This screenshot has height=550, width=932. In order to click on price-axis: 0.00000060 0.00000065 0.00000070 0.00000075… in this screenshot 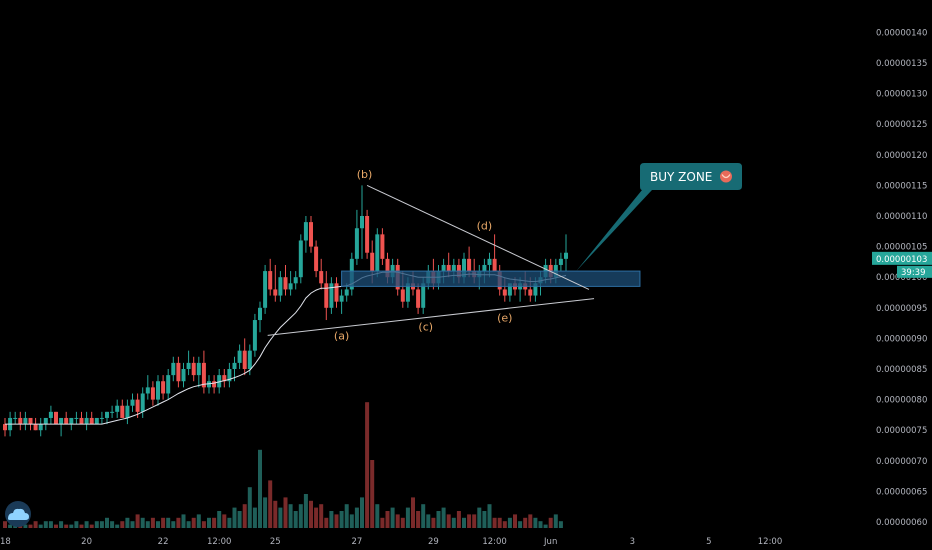, I will do `click(901, 278)`.